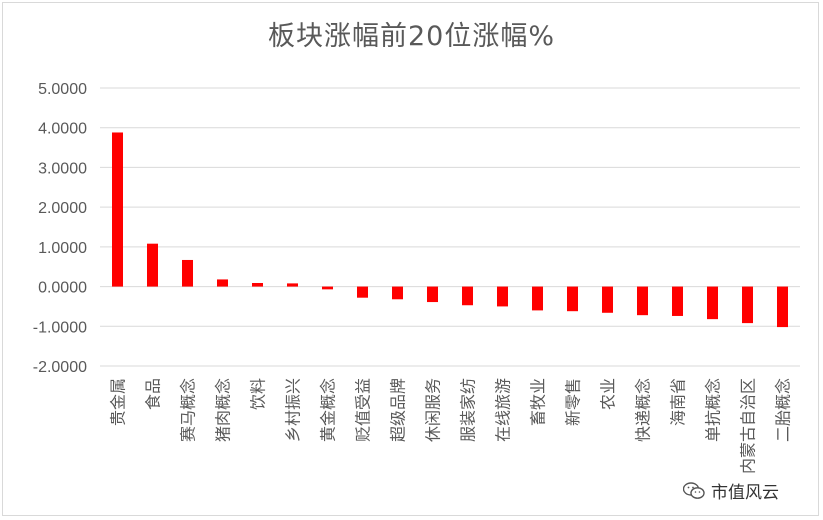 Image resolution: width=823 pixels, height=520 pixels. What do you see at coordinates (293, 410) in the screenshot?
I see `x-tick-label: 乡村振兴` at bounding box center [293, 410].